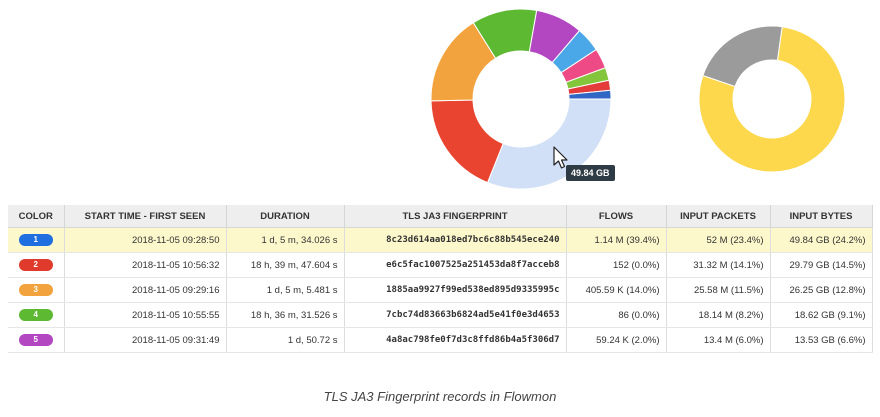 The image size is (880, 417). What do you see at coordinates (285, 216) in the screenshot?
I see `column-header-duration: DURATION` at bounding box center [285, 216].